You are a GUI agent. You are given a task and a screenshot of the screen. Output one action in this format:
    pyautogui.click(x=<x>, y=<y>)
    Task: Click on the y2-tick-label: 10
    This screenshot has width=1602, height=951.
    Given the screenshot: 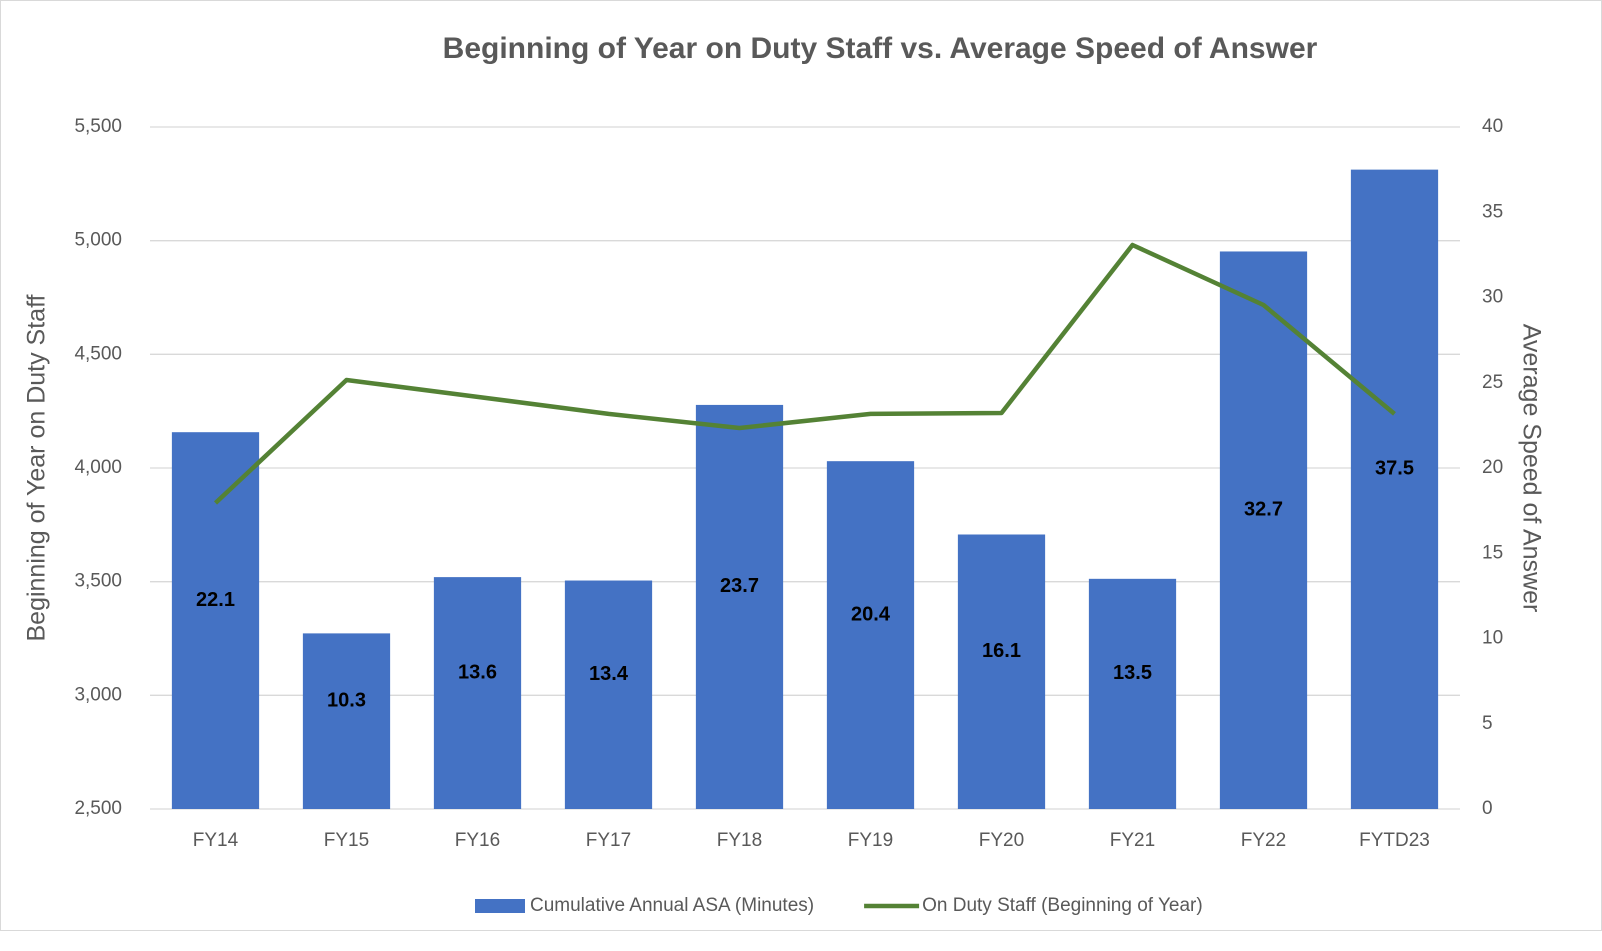 What is the action you would take?
    pyautogui.click(x=1492, y=638)
    